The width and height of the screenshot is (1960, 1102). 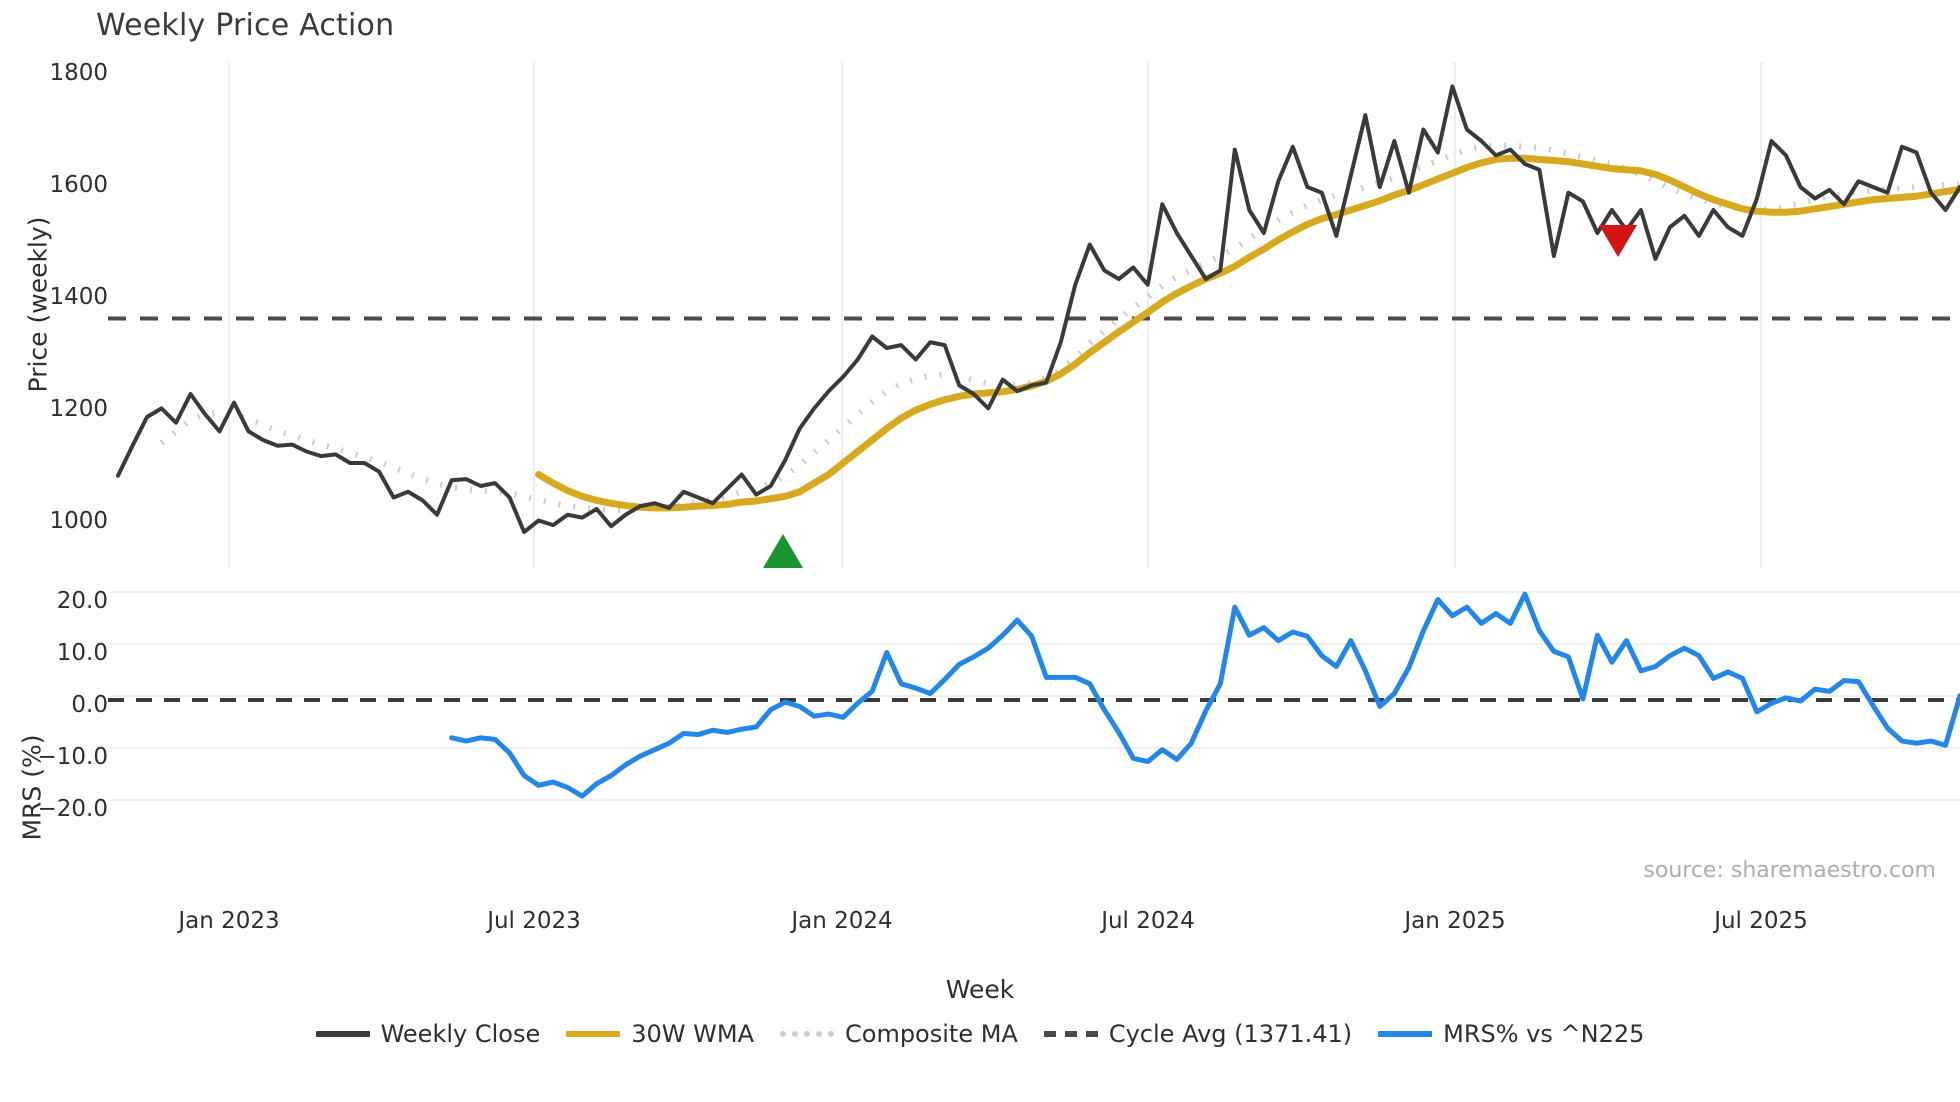 I want to click on price-ytick-1400: 1400, so click(x=78, y=297).